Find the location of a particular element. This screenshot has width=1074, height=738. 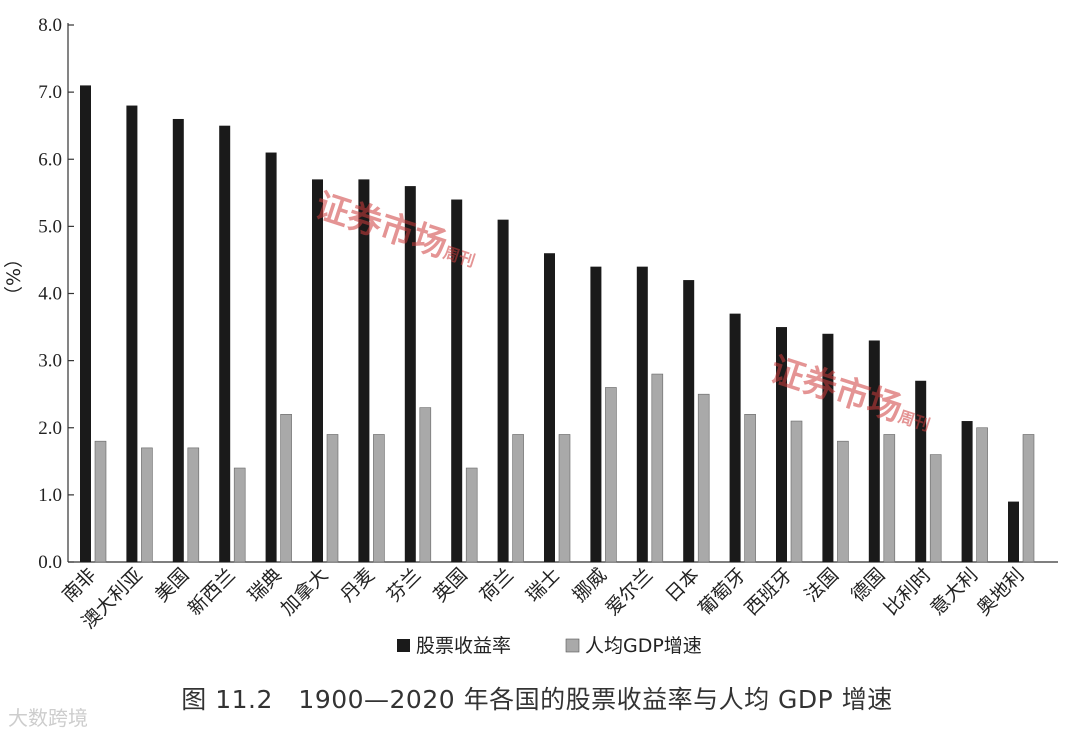

x-category-label: 新西兰 is located at coordinates (212, 592).